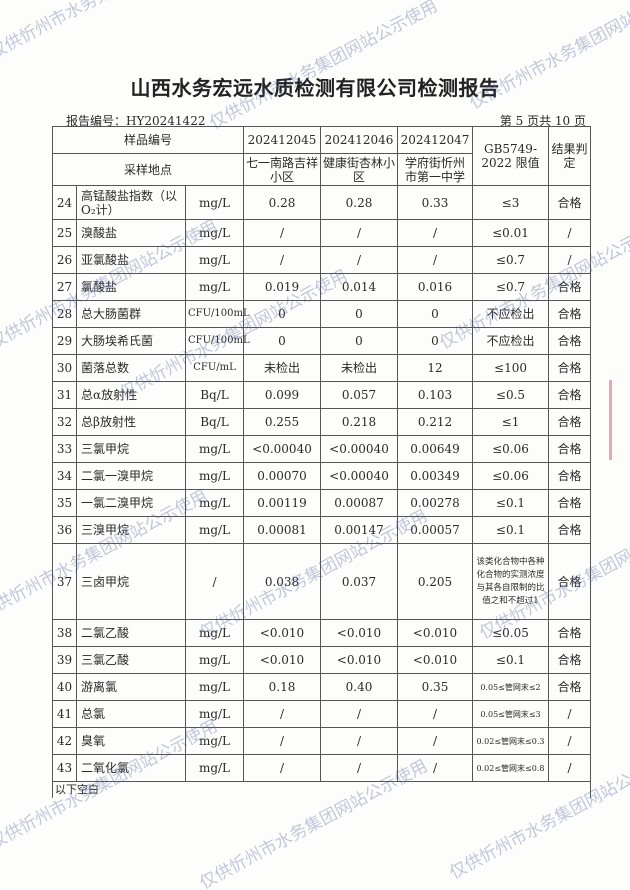 This screenshot has height=890, width=630. What do you see at coordinates (131, 260) in the screenshot?
I see `parameter-name: 亚氯酸盐` at bounding box center [131, 260].